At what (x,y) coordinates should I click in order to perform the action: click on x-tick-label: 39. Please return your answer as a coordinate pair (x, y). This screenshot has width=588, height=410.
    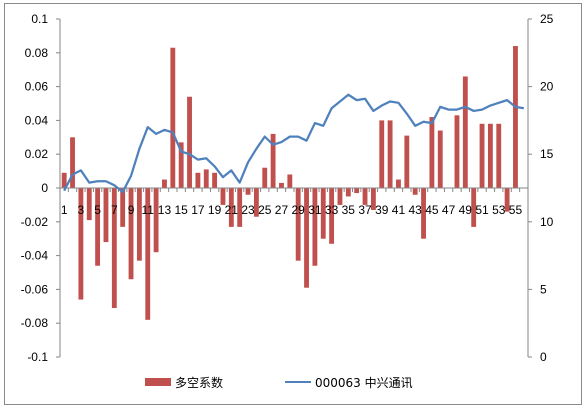
    Looking at the image, I should click on (382, 210).